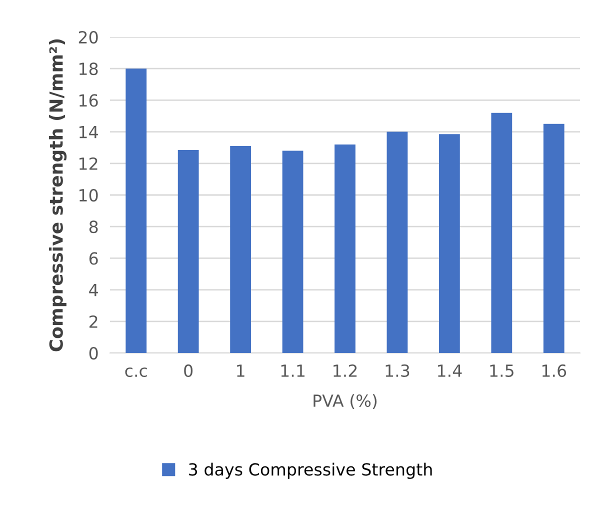 This screenshot has width=603, height=527. Describe the element at coordinates (89, 163) in the screenshot. I see `y-tick-label: 12` at that location.